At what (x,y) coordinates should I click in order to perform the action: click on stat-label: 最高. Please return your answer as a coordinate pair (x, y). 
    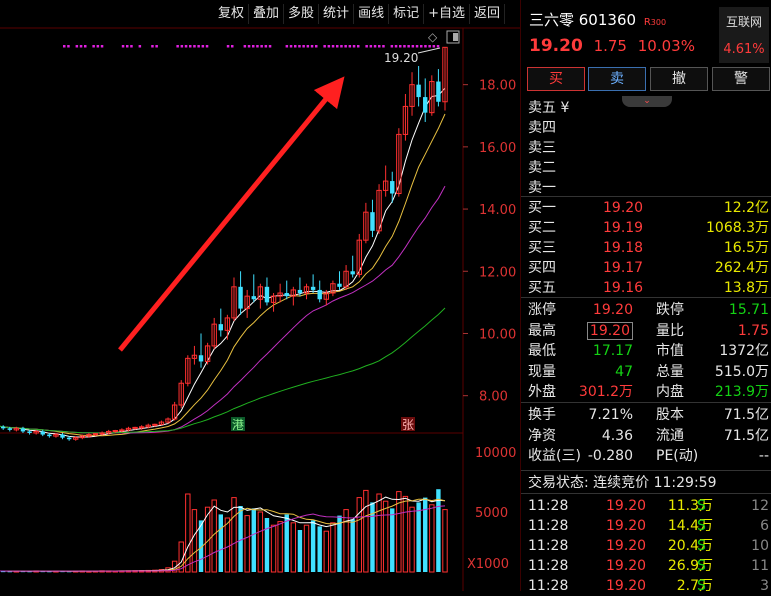
    Looking at the image, I should click on (542, 330).